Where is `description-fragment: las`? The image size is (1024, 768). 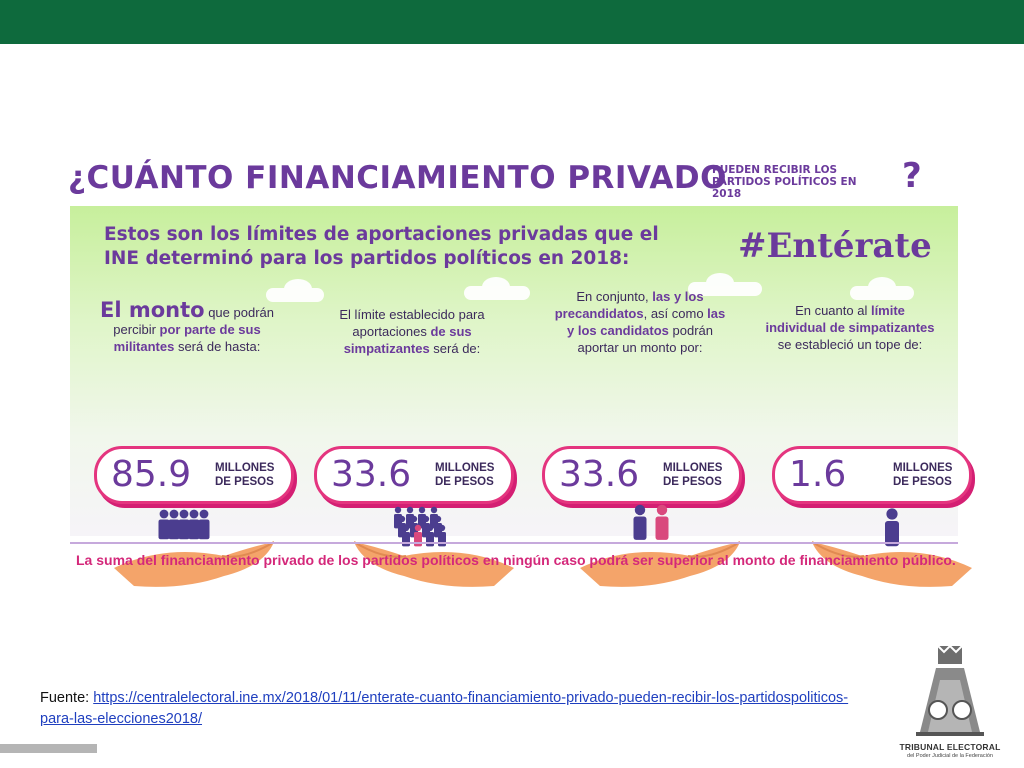
description-fragment: las is located at coordinates (716, 313).